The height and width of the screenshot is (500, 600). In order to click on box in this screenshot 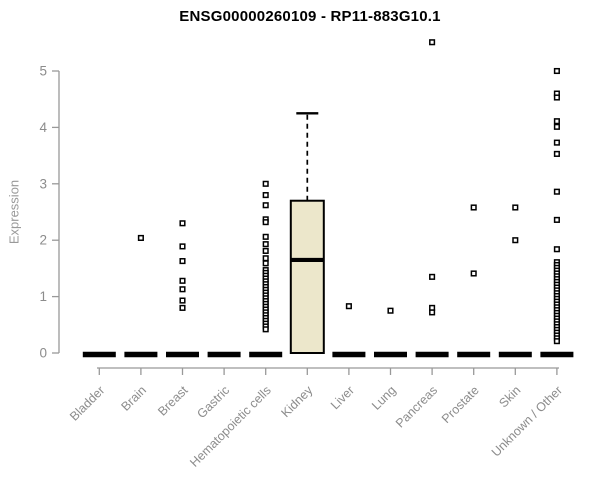, I will do `click(307, 276)`.